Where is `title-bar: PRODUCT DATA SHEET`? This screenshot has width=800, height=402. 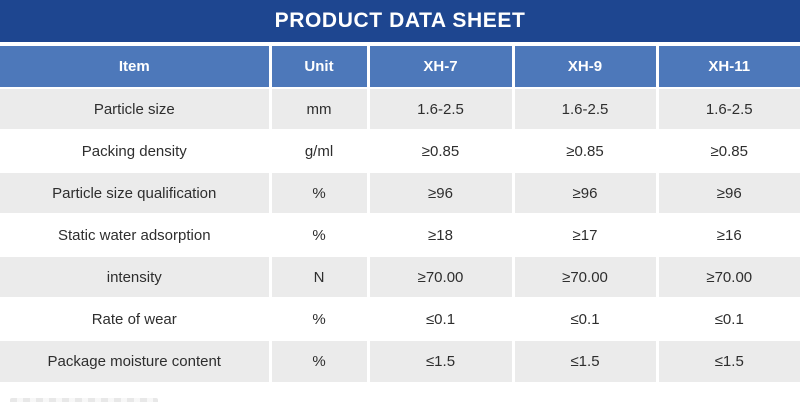 title-bar: PRODUCT DATA SHEET is located at coordinates (400, 21).